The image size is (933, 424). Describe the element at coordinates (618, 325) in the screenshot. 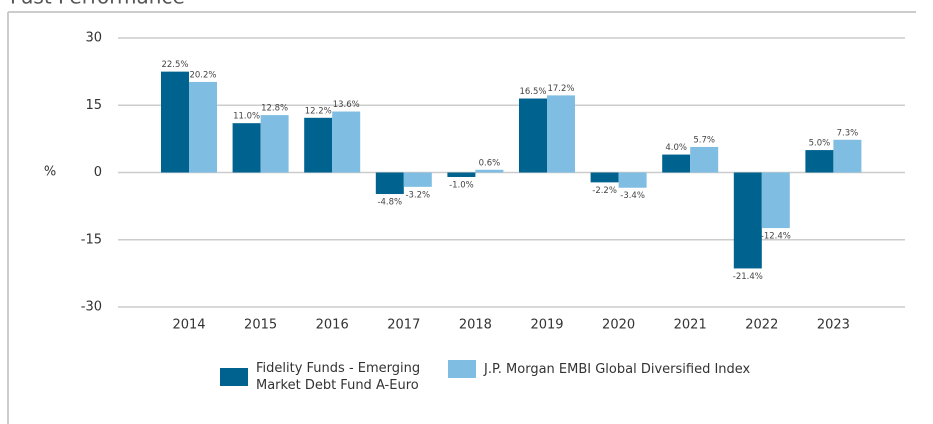

I see `x-tick-label: 2020` at that location.